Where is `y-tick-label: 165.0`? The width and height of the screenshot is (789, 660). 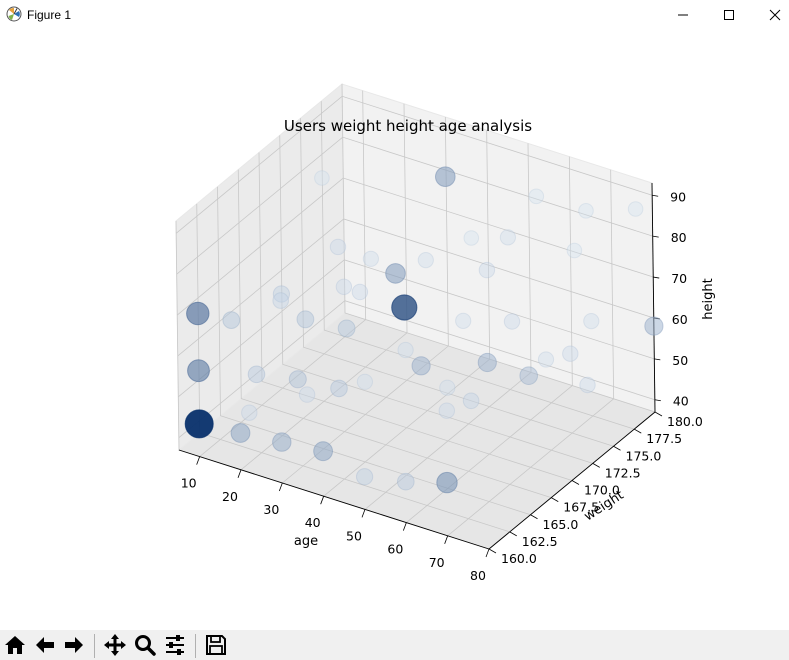
y-tick-label: 165.0 is located at coordinates (561, 524).